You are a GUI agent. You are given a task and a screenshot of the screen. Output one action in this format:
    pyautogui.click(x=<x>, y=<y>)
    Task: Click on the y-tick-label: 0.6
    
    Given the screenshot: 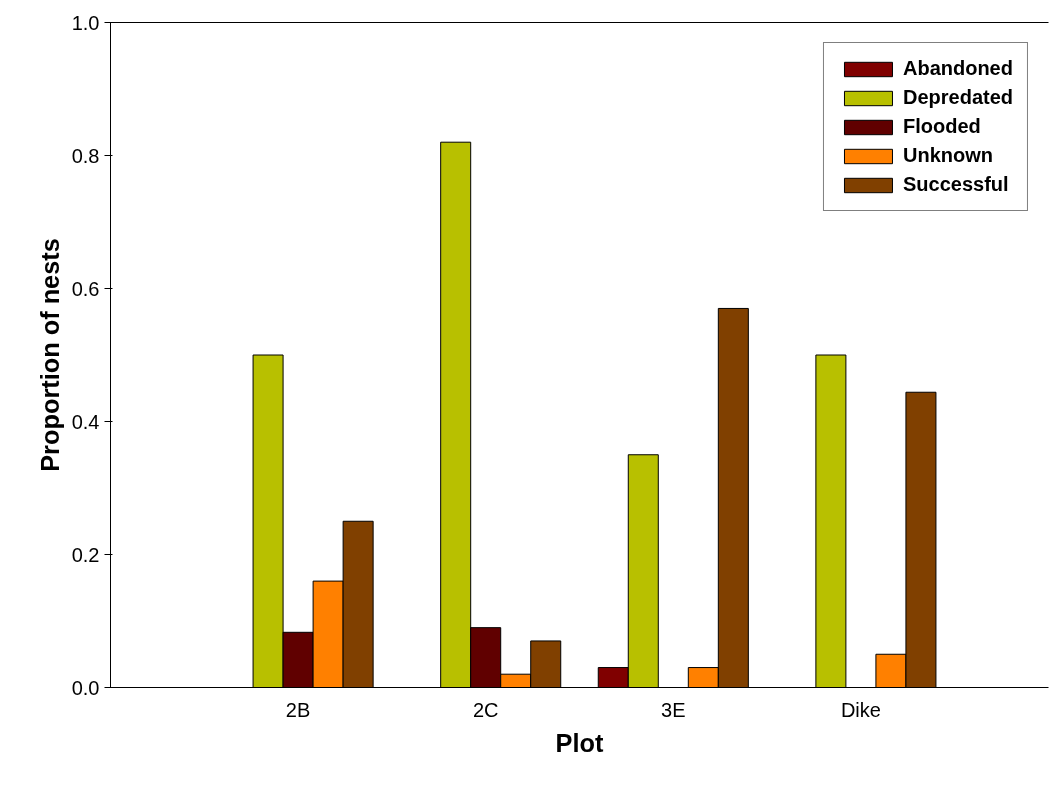 What is the action you would take?
    pyautogui.click(x=85, y=288)
    